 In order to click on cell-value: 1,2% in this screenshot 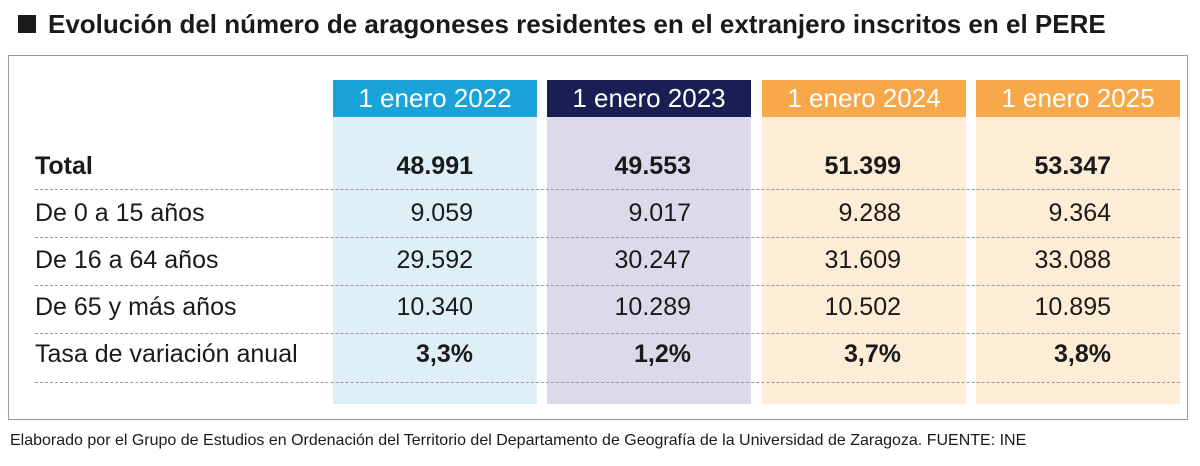, I will do `click(662, 353)`.